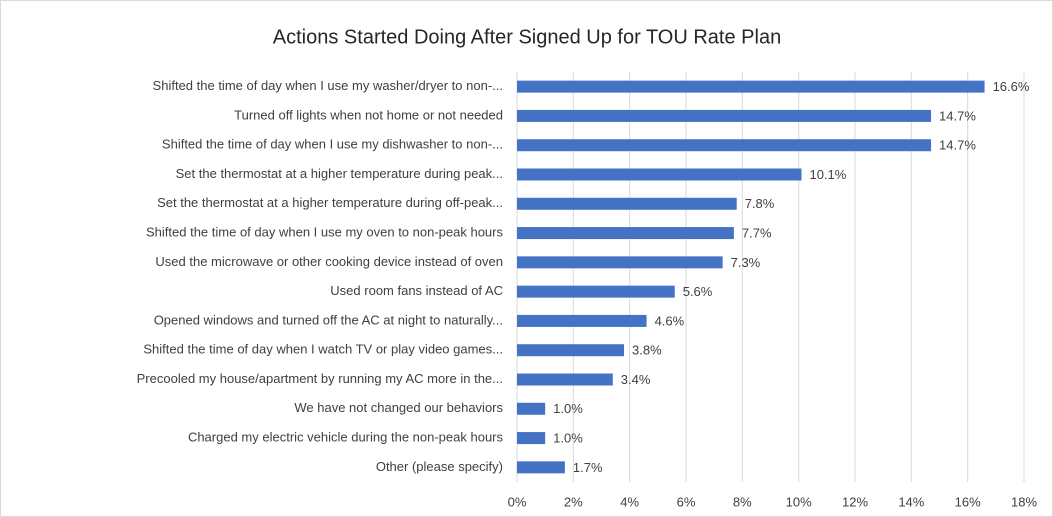 The image size is (1053, 517). I want to click on x-tick-label: 14%, so click(911, 501).